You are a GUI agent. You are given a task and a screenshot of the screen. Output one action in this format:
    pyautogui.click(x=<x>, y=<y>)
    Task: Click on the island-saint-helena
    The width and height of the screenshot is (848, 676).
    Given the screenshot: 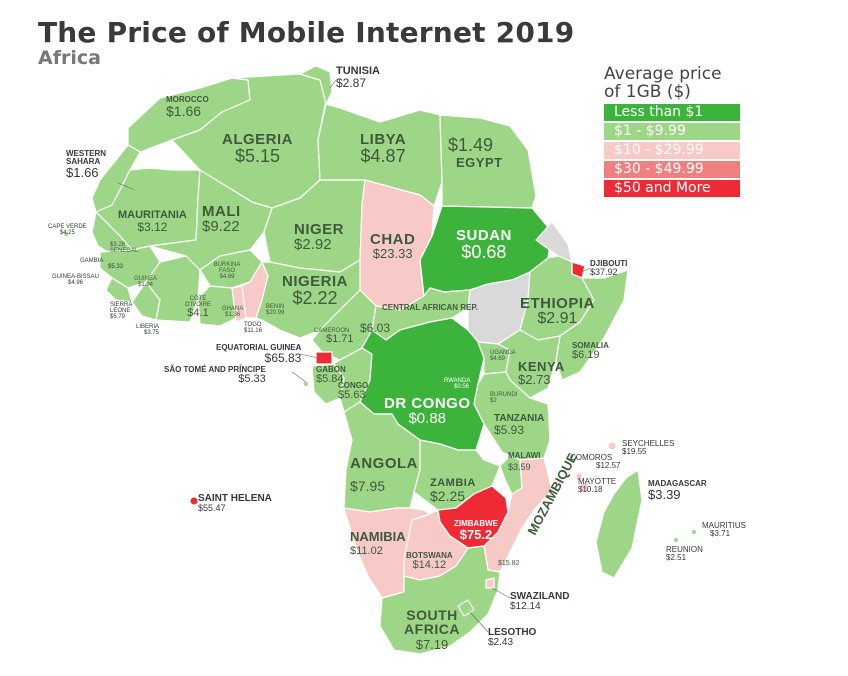 What is the action you would take?
    pyautogui.click(x=194, y=501)
    